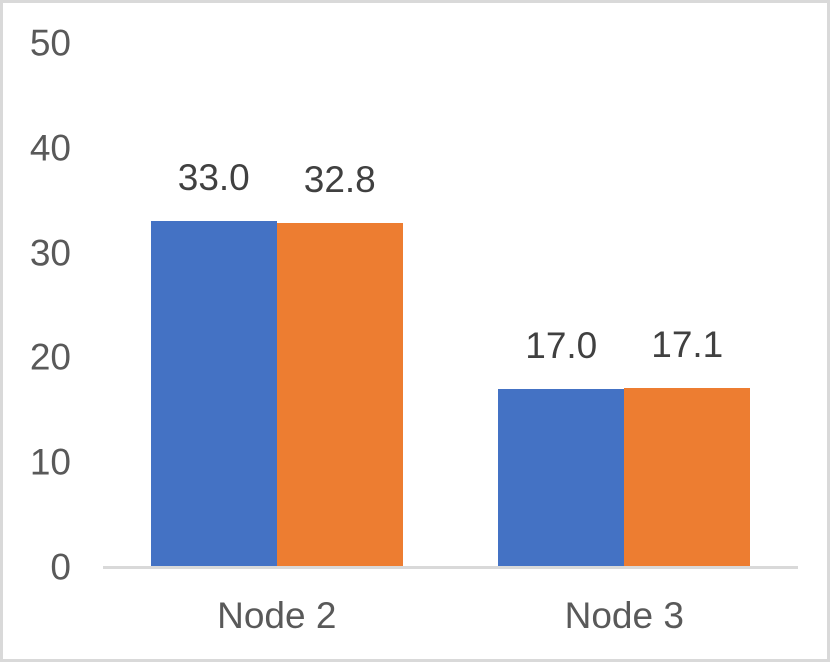 This screenshot has height=662, width=830. I want to click on category-label-node-2: Node 2, so click(277, 615).